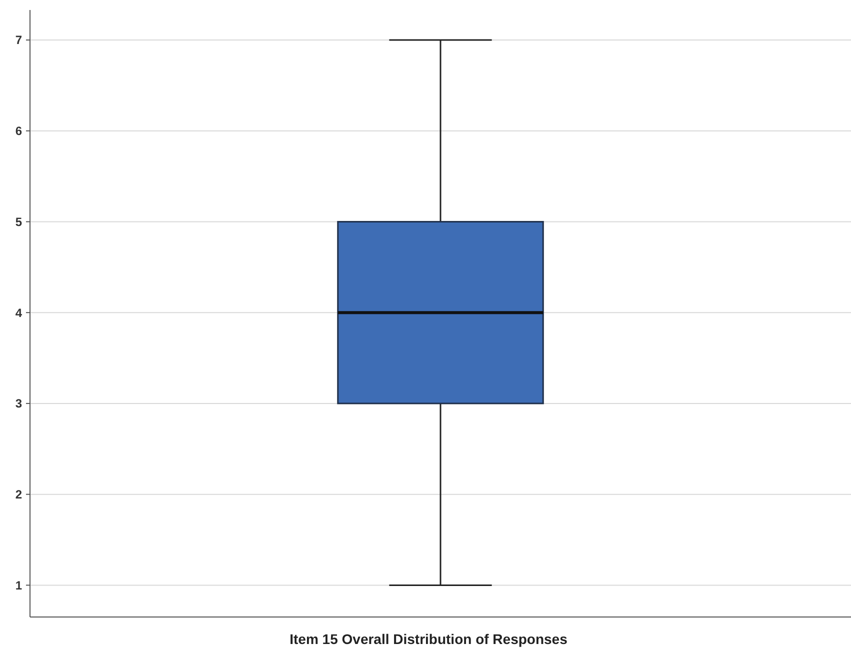  Describe the element at coordinates (18, 403) in the screenshot. I see `y-tick-label: 3` at that location.